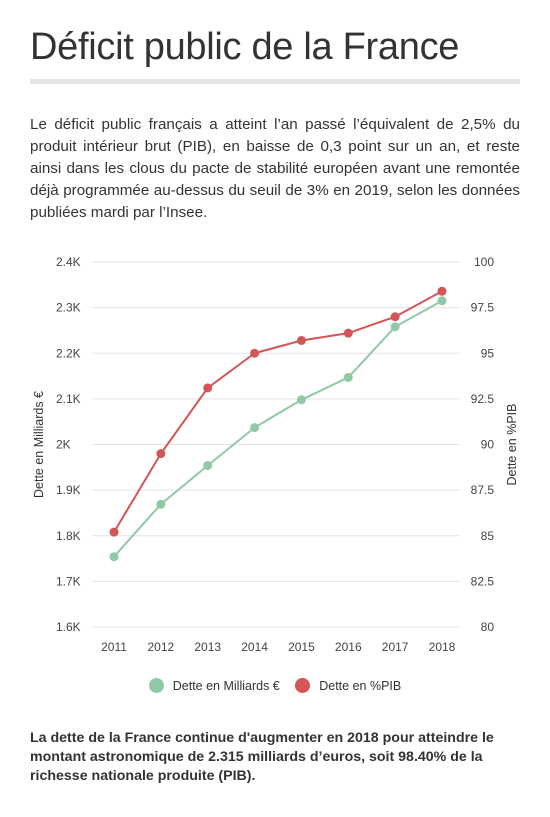 The height and width of the screenshot is (817, 550). I want to click on y-right-tick-label: 97.5, so click(483, 308).